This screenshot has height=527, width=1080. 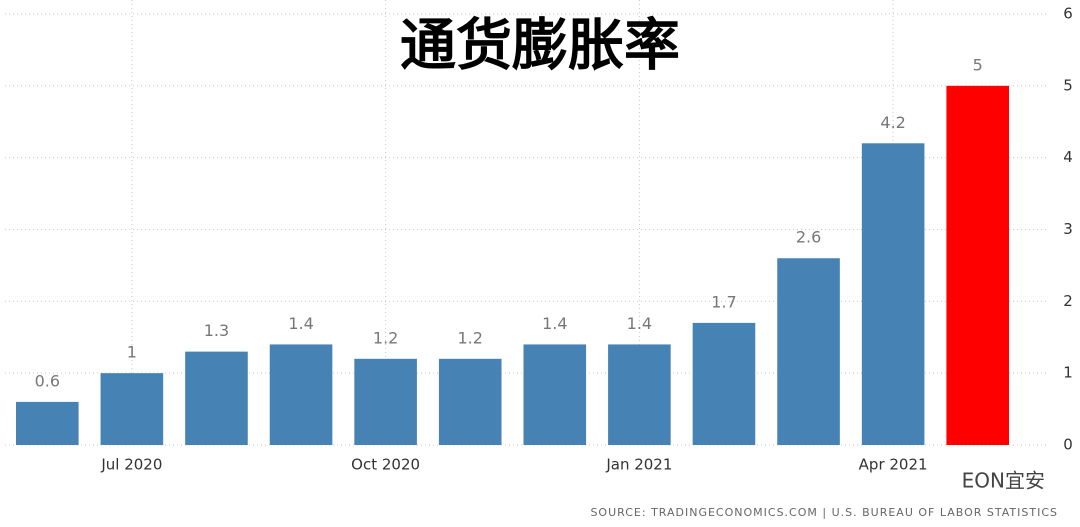 I want to click on y-tick-label: 3, so click(x=1068, y=229).